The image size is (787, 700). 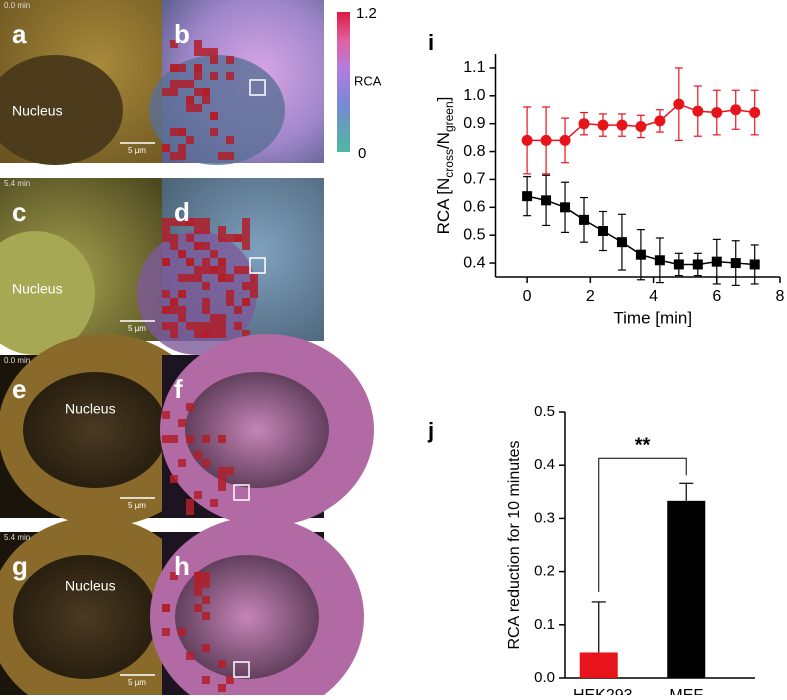 What do you see at coordinates (19, 389) in the screenshot?
I see `panel-letter: e` at bounding box center [19, 389].